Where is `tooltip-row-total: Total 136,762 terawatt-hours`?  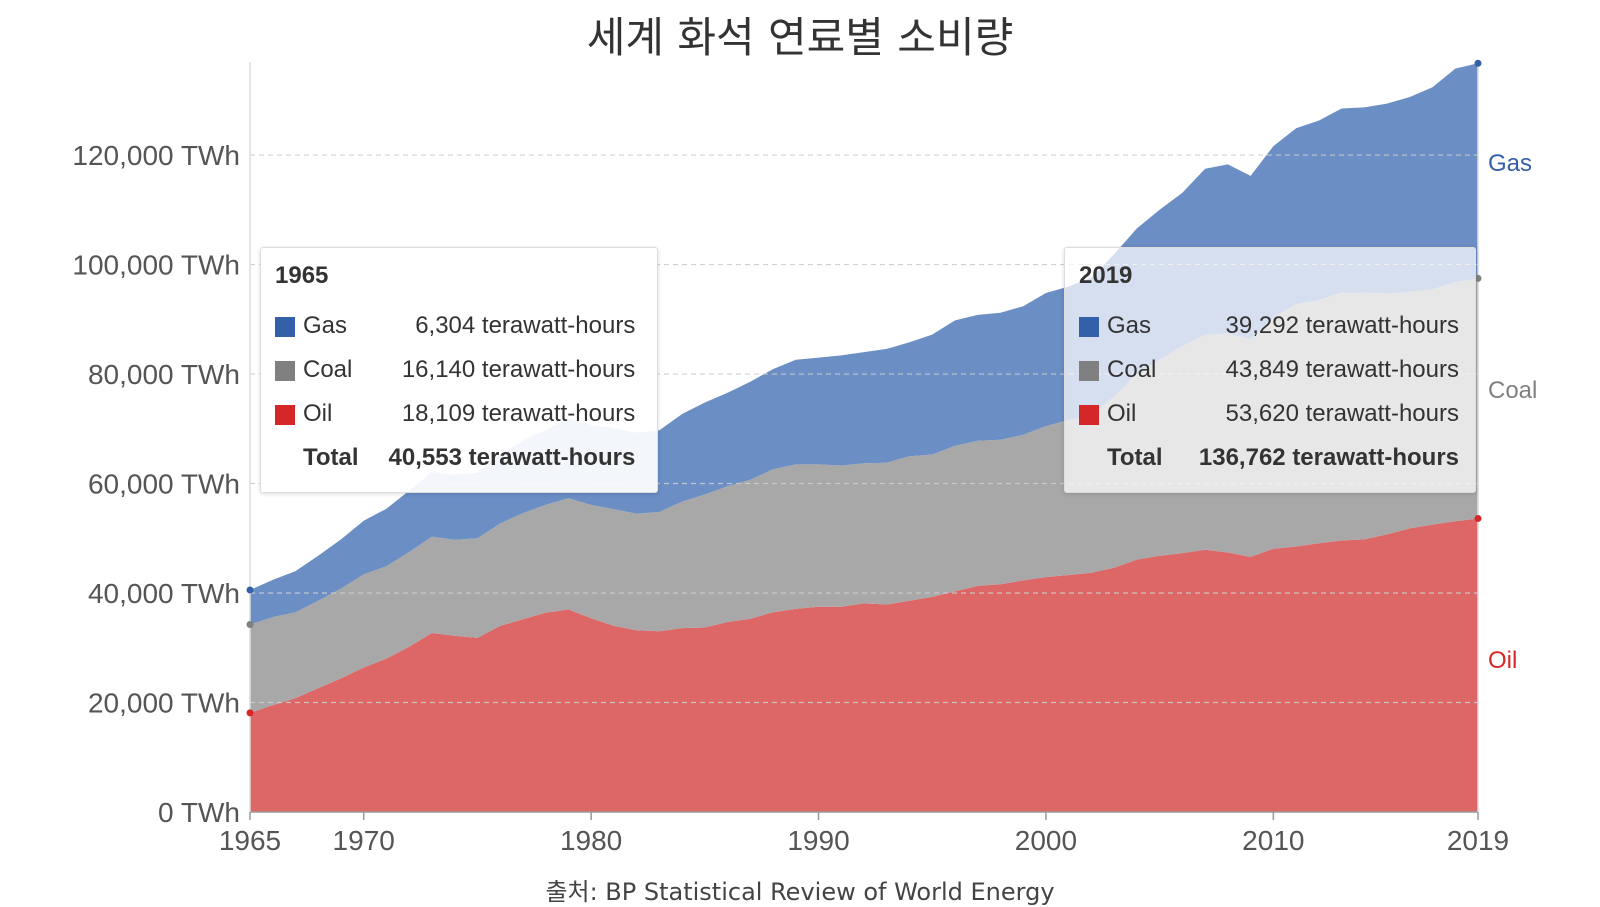
tooltip-row-total: Total 136,762 terawatt-hours is located at coordinates (1269, 458).